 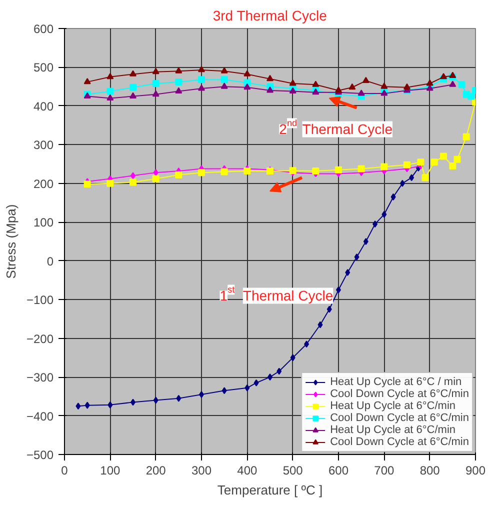 I want to click on legend-label: Heat Up Cycle at 6°C / min, so click(x=396, y=382).